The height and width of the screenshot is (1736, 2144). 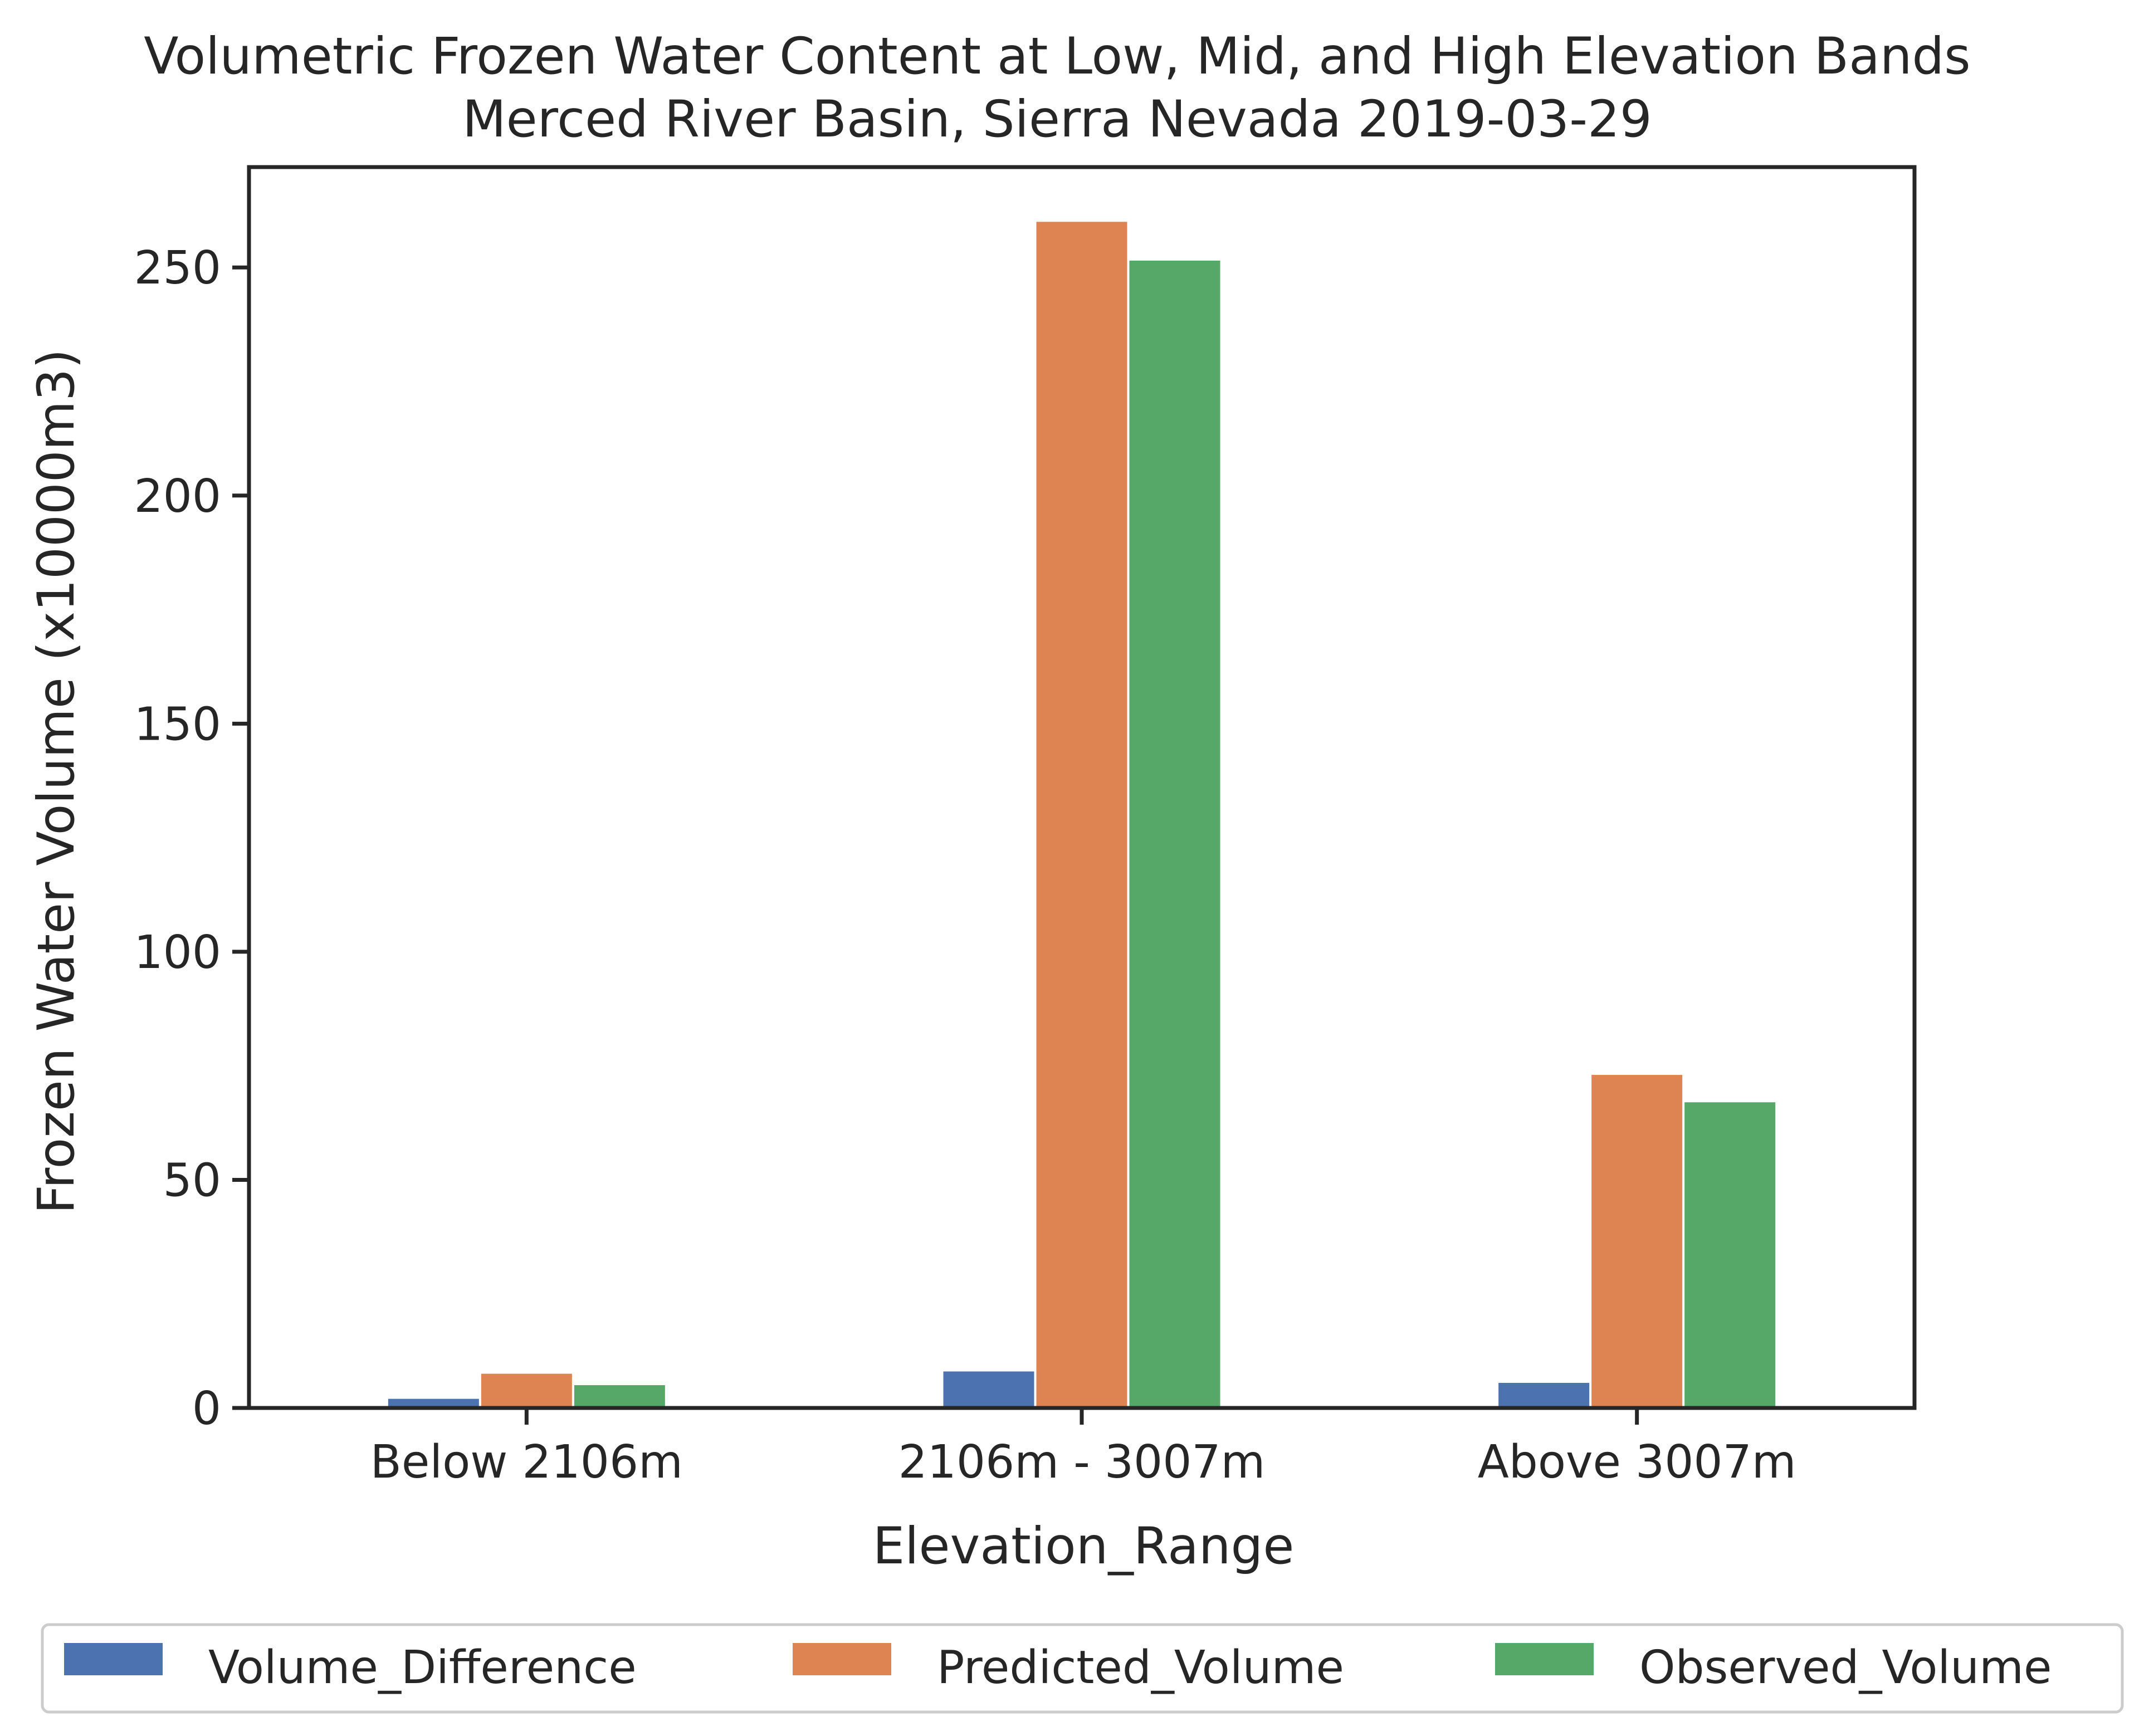 I want to click on legend-label: Predicted_Volume, so click(x=1140, y=1668).